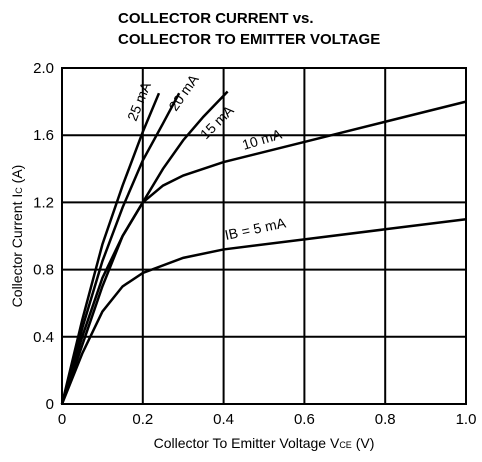 Image resolution: width=482 pixels, height=462 pixels. I want to click on curve, so click(110, 248).